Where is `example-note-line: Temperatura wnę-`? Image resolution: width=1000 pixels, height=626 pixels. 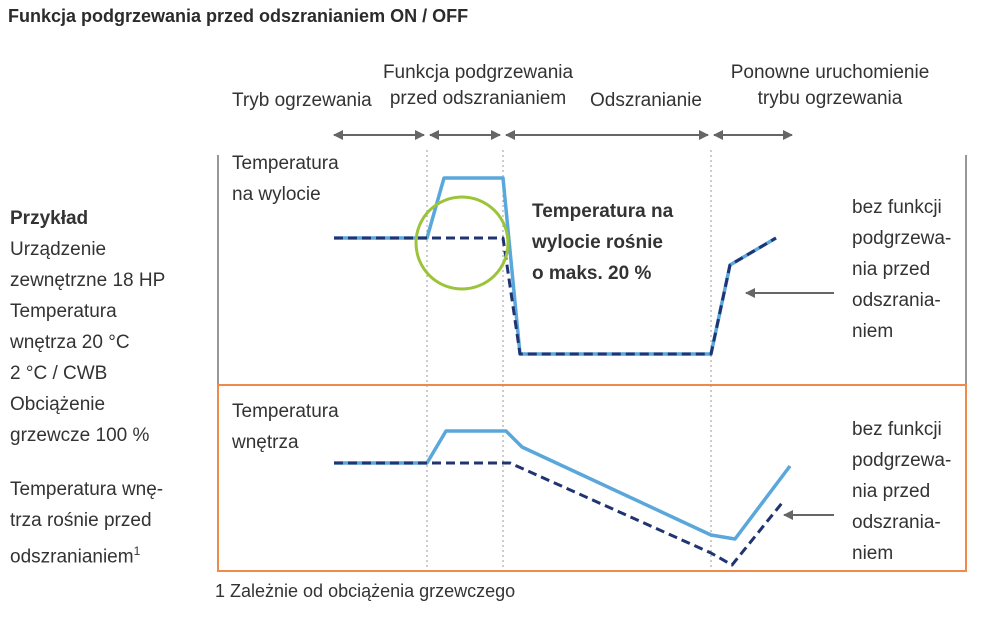
example-note-line: Temperatura wnę- is located at coordinates (87, 489).